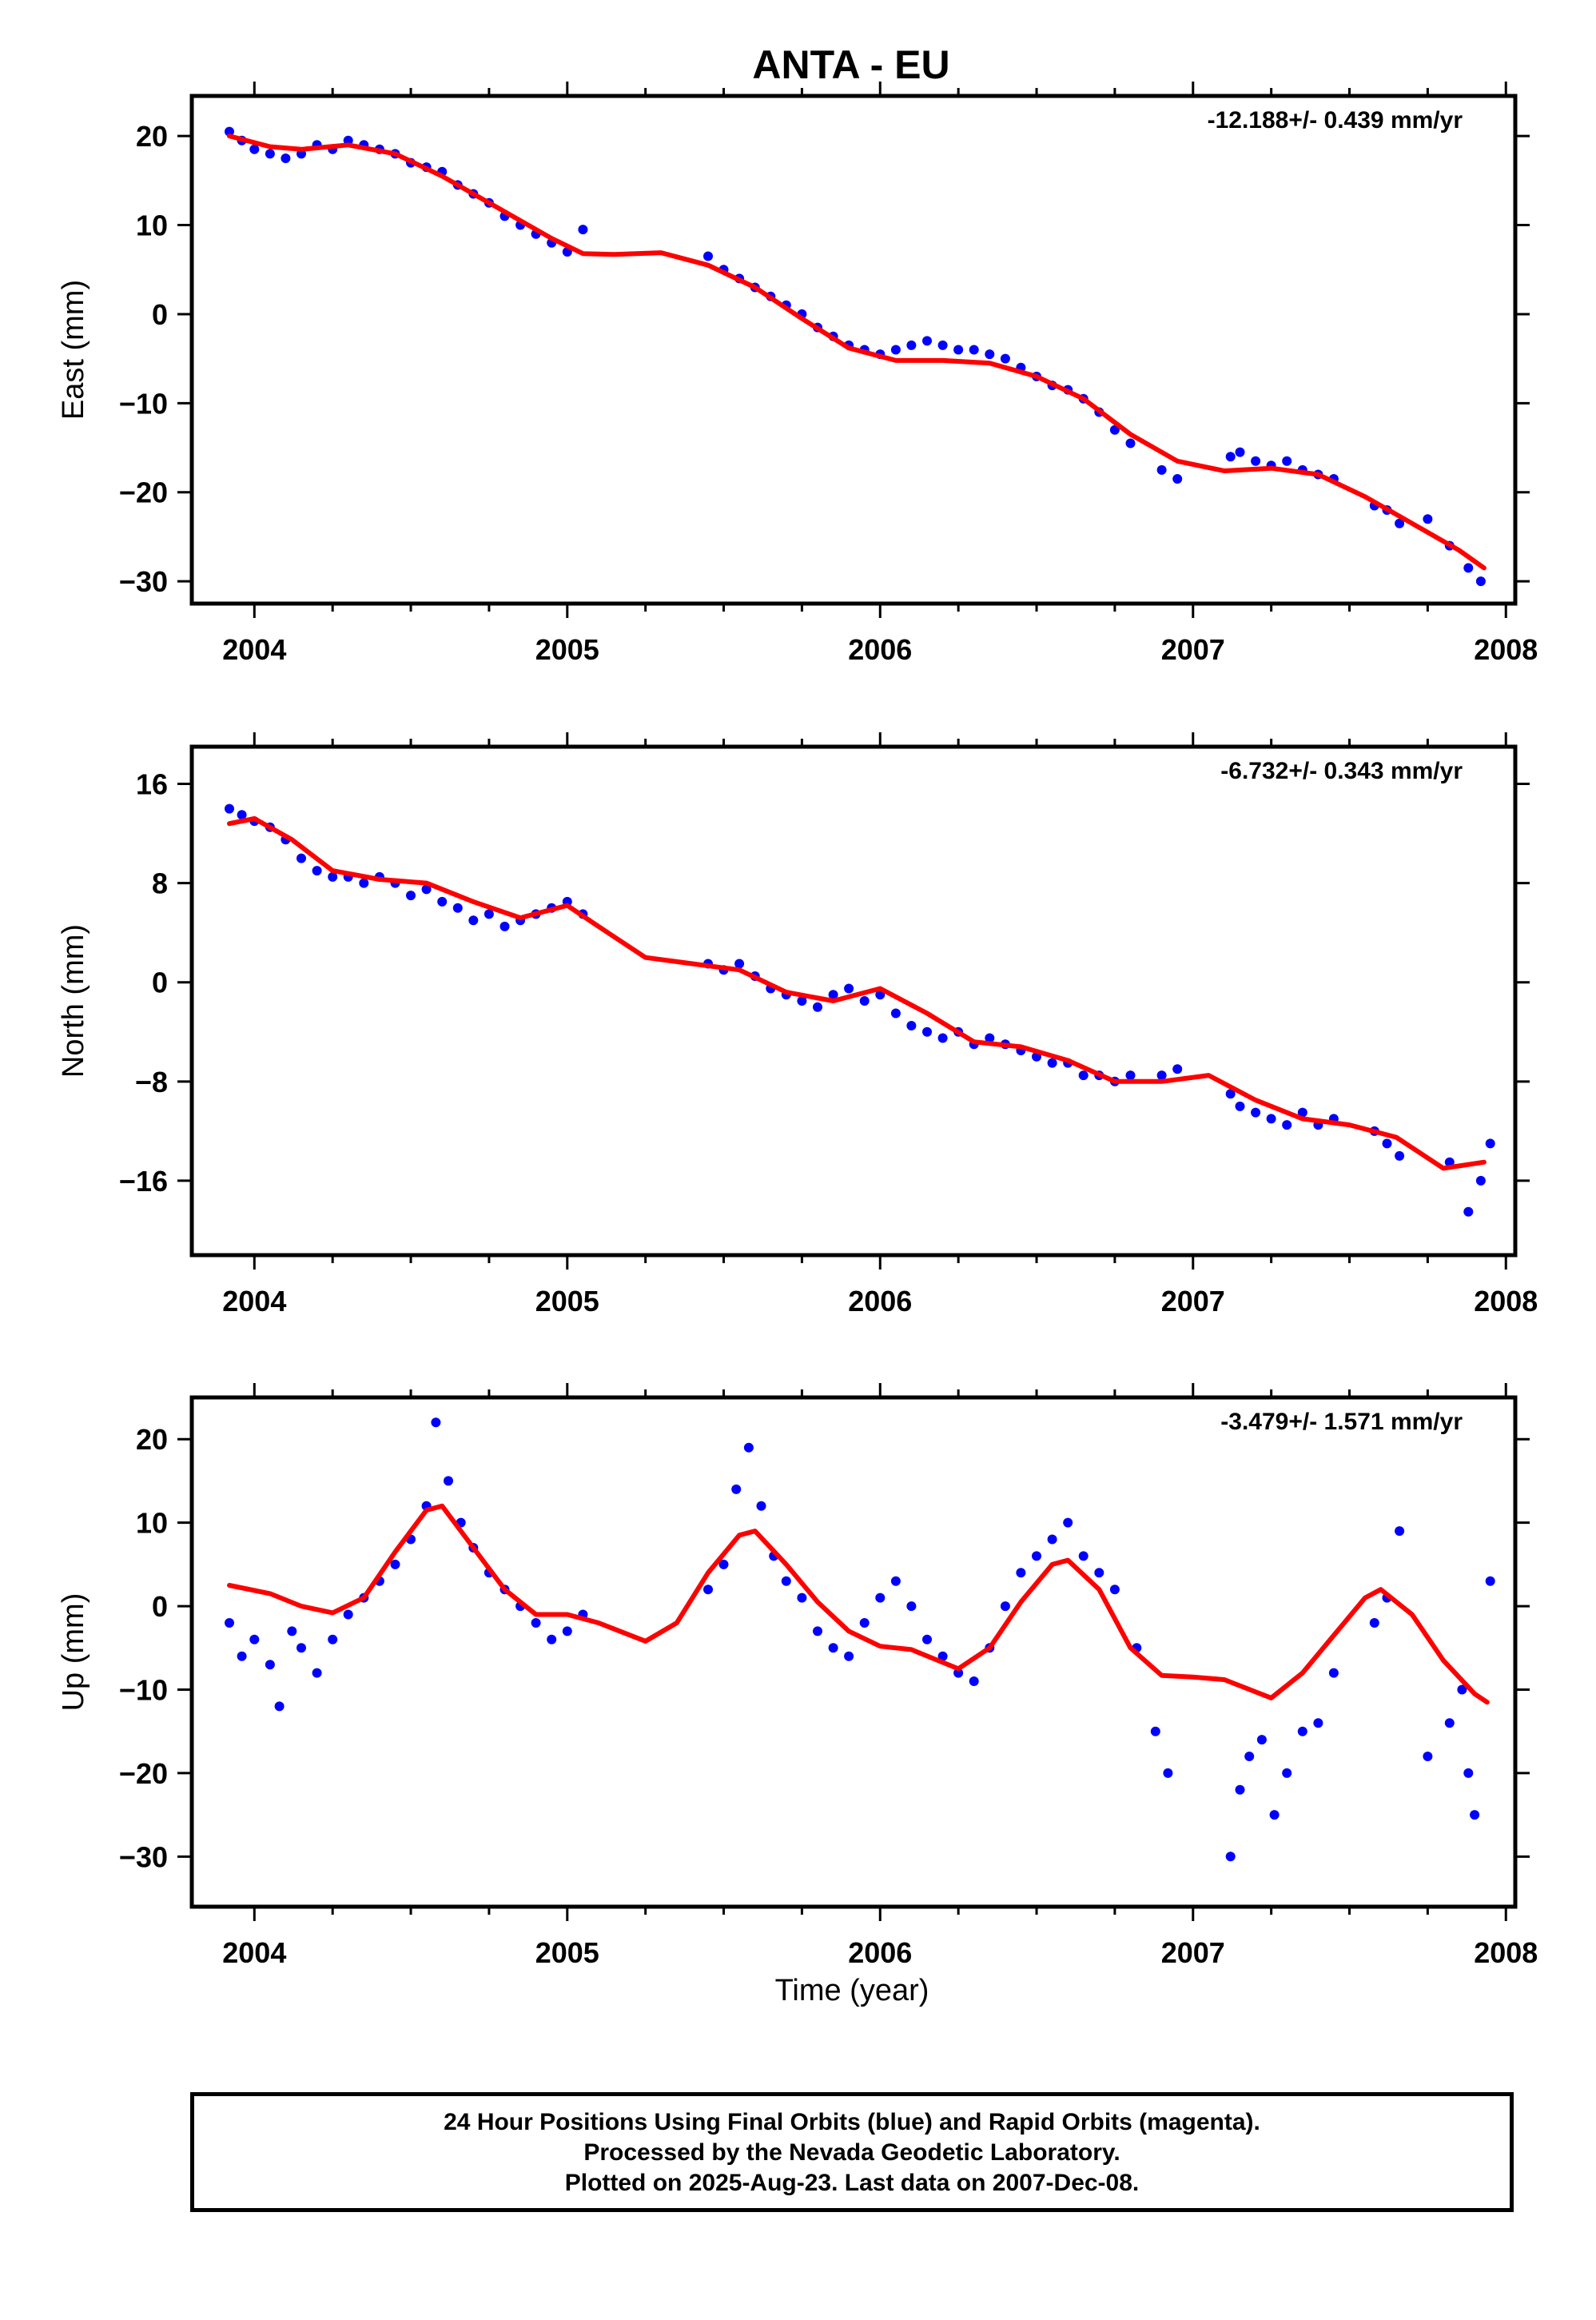 The image size is (1596, 2320). What do you see at coordinates (143, 1689) in the screenshot?
I see `y-tick-label: −10` at bounding box center [143, 1689].